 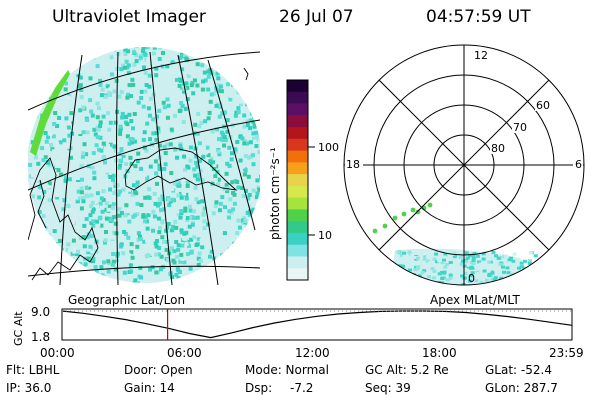 I want to click on altitude-series-line, so click(x=317, y=324).